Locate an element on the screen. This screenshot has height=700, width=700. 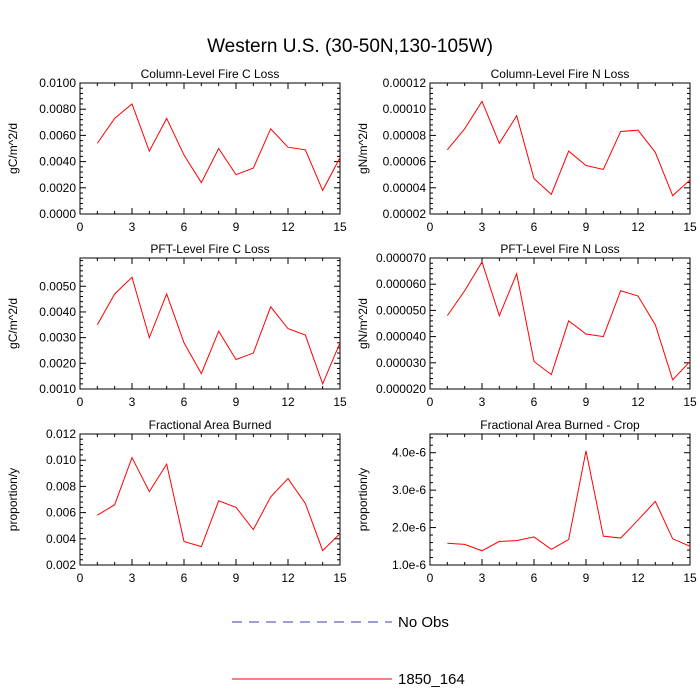
panel-4-x-tick-label: 3 is located at coordinates (482, 402).